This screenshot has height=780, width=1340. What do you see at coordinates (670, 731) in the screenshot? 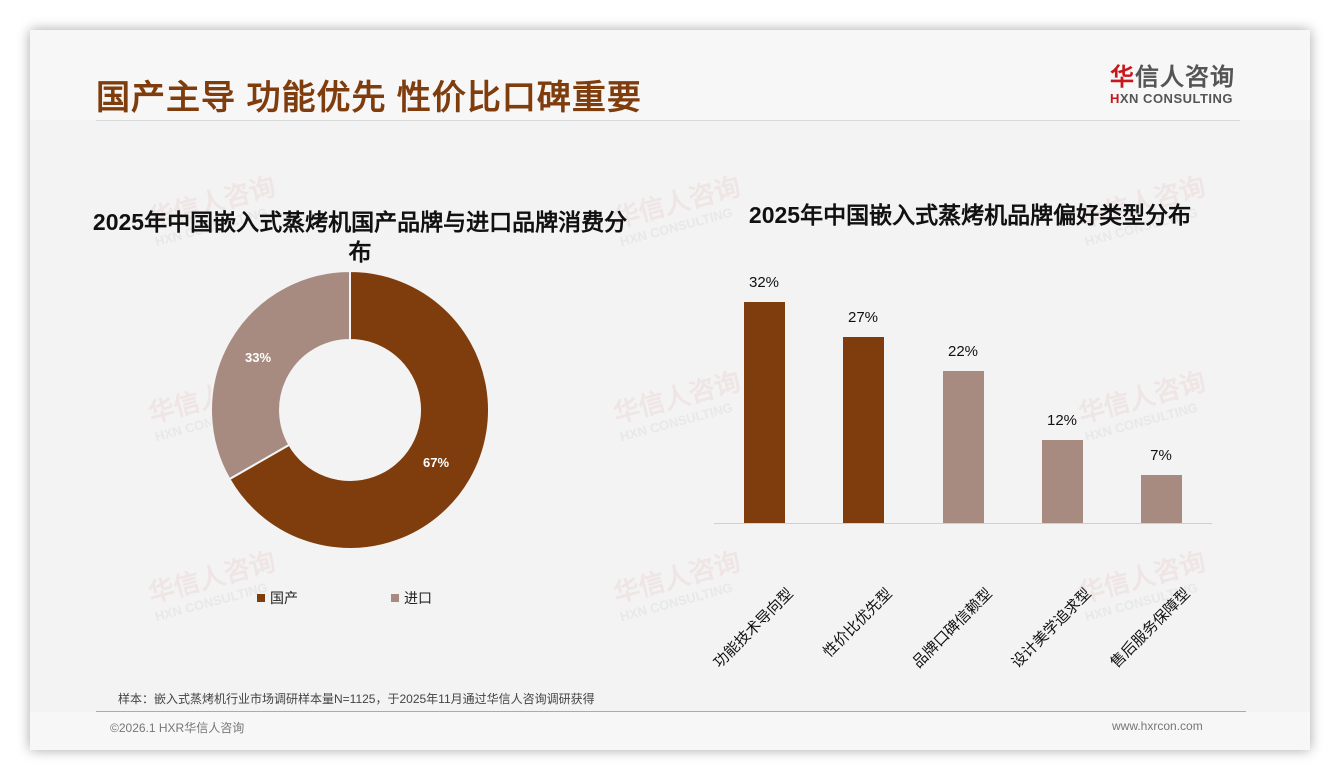
I see `footer-band` at bounding box center [670, 731].